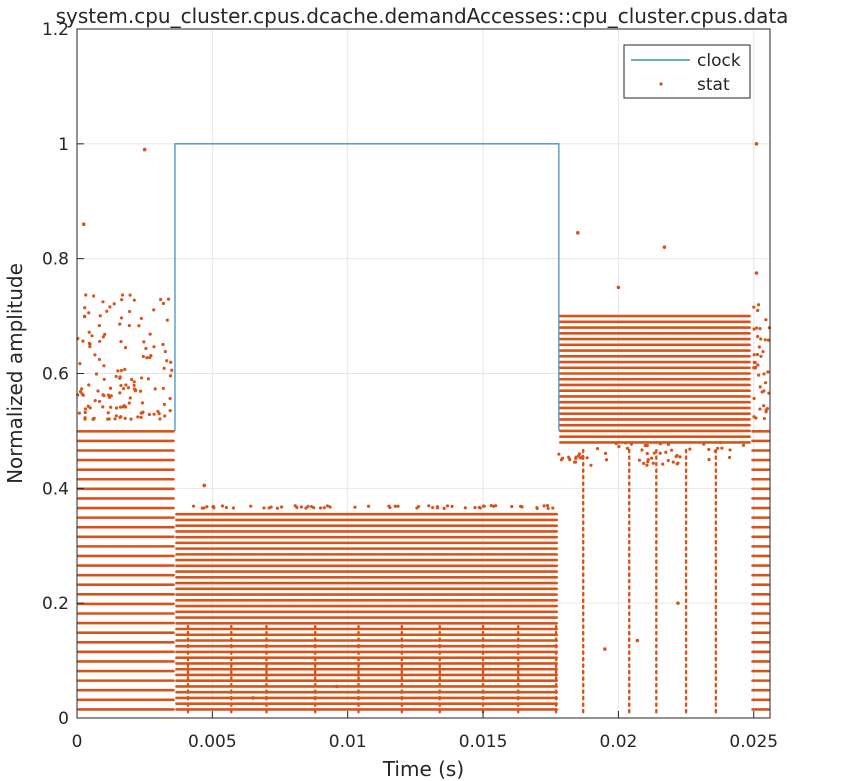 Image resolution: width=845 pixels, height=781 pixels. What do you see at coordinates (367, 611) in the screenshot?
I see `stat-band-segment` at bounding box center [367, 611].